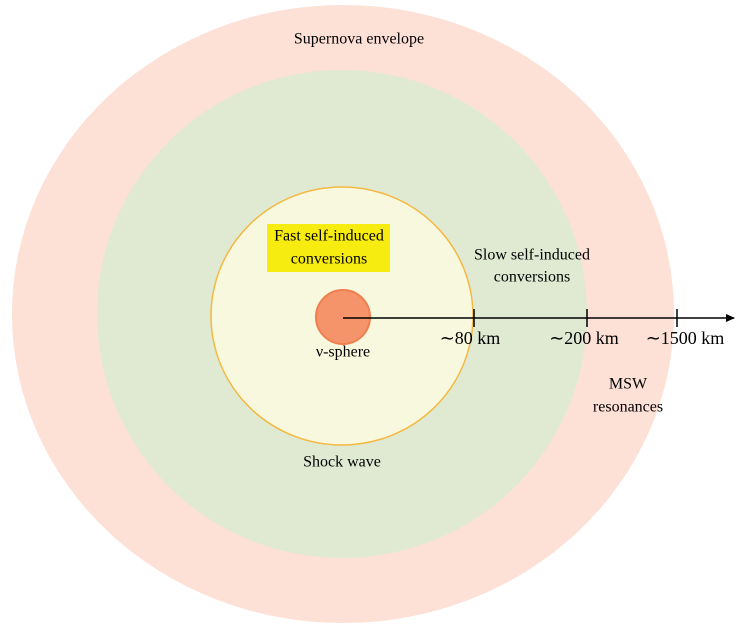 The width and height of the screenshot is (736, 625). I want to click on tick-label: ∼200 km, so click(584, 338).